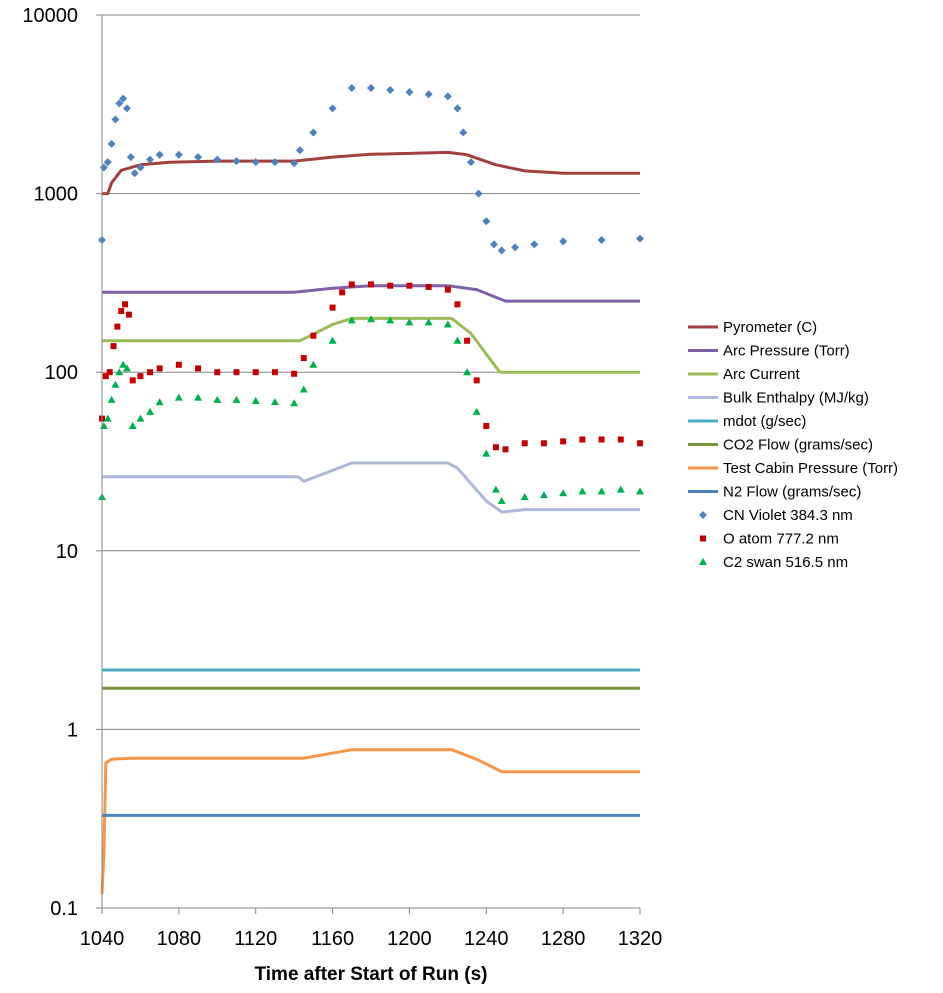  What do you see at coordinates (810, 468) in the screenshot?
I see `legend-label: Test Cabin Pressure (Torr)` at bounding box center [810, 468].